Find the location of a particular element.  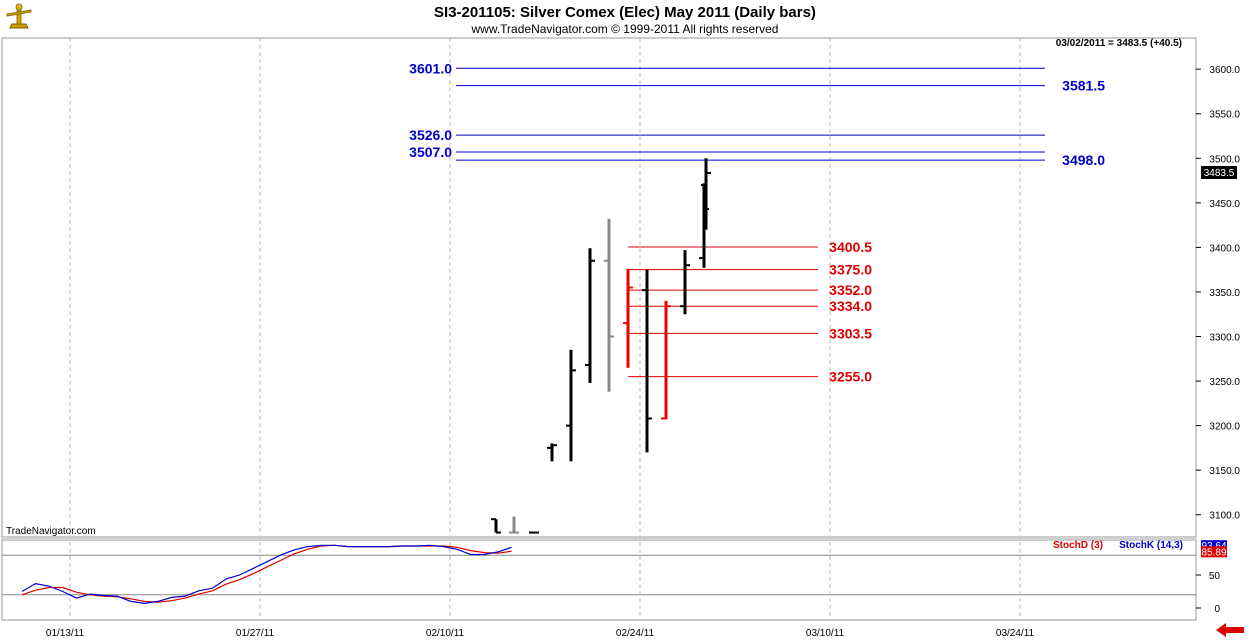

scroll-left-arrow-icon is located at coordinates (1231, 630).